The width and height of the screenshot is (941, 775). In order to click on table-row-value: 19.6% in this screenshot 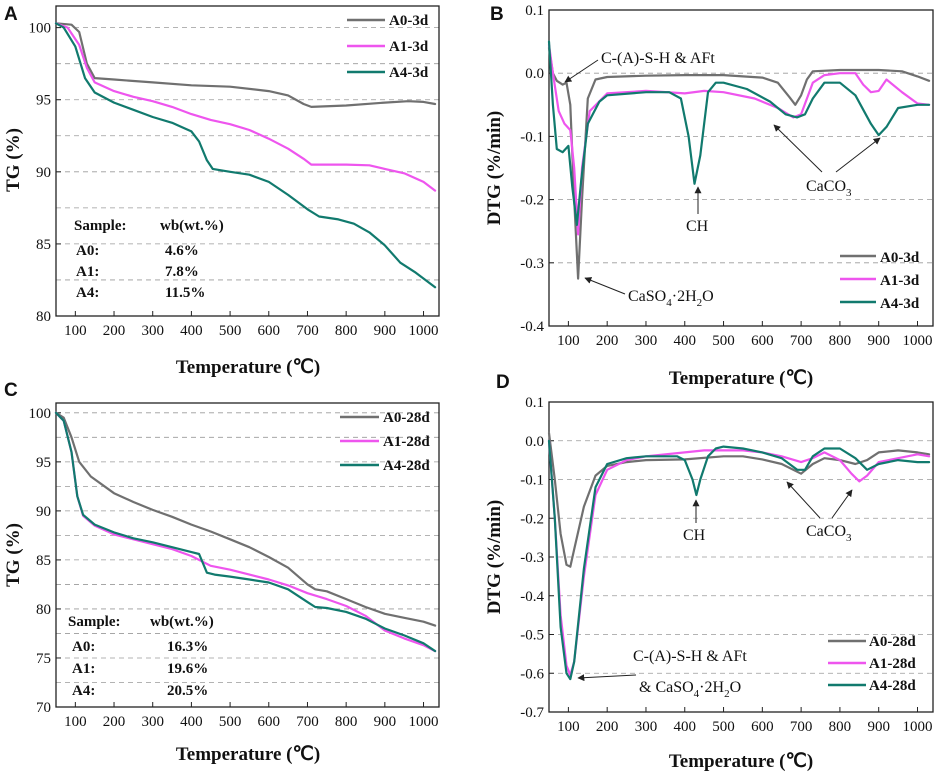, I will do `click(187, 669)`.